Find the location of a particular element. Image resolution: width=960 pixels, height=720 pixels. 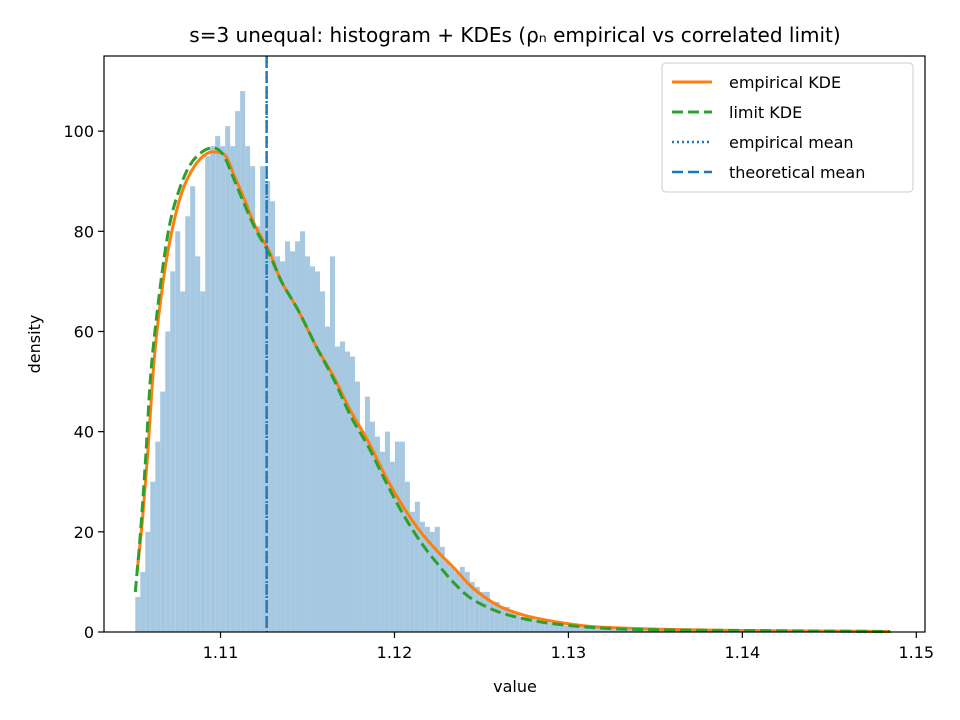

y-axis-label: density is located at coordinates (34, 344).